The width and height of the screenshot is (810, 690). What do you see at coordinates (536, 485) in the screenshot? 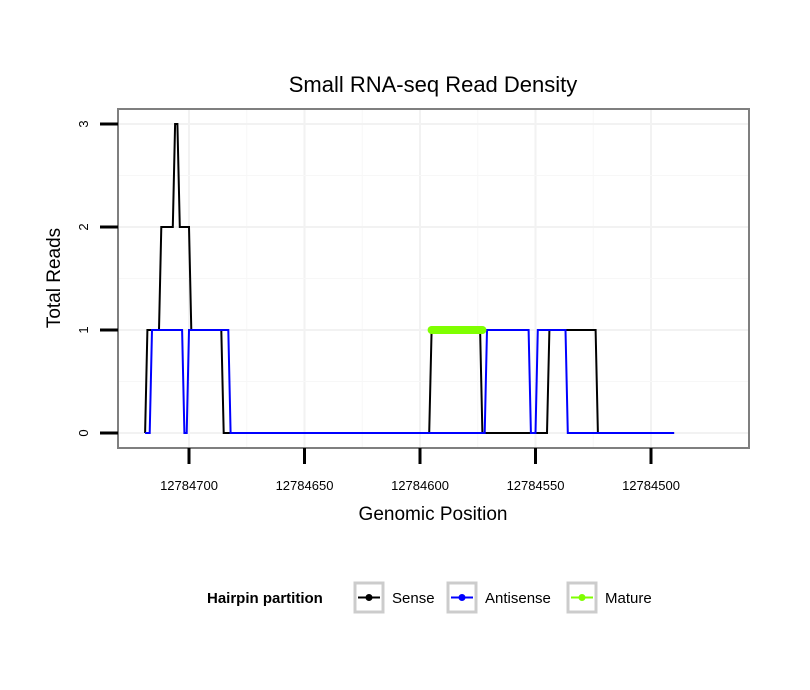
I see `x-tick-label: 12784550` at bounding box center [536, 485].